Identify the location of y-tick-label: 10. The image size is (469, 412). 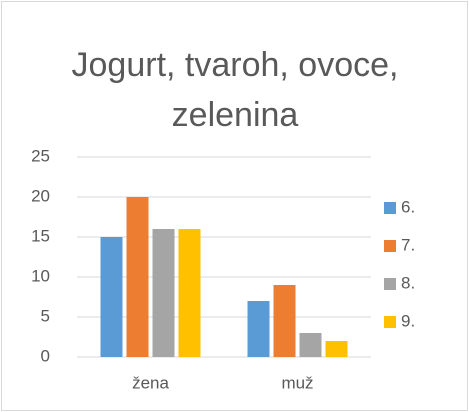
(40, 275).